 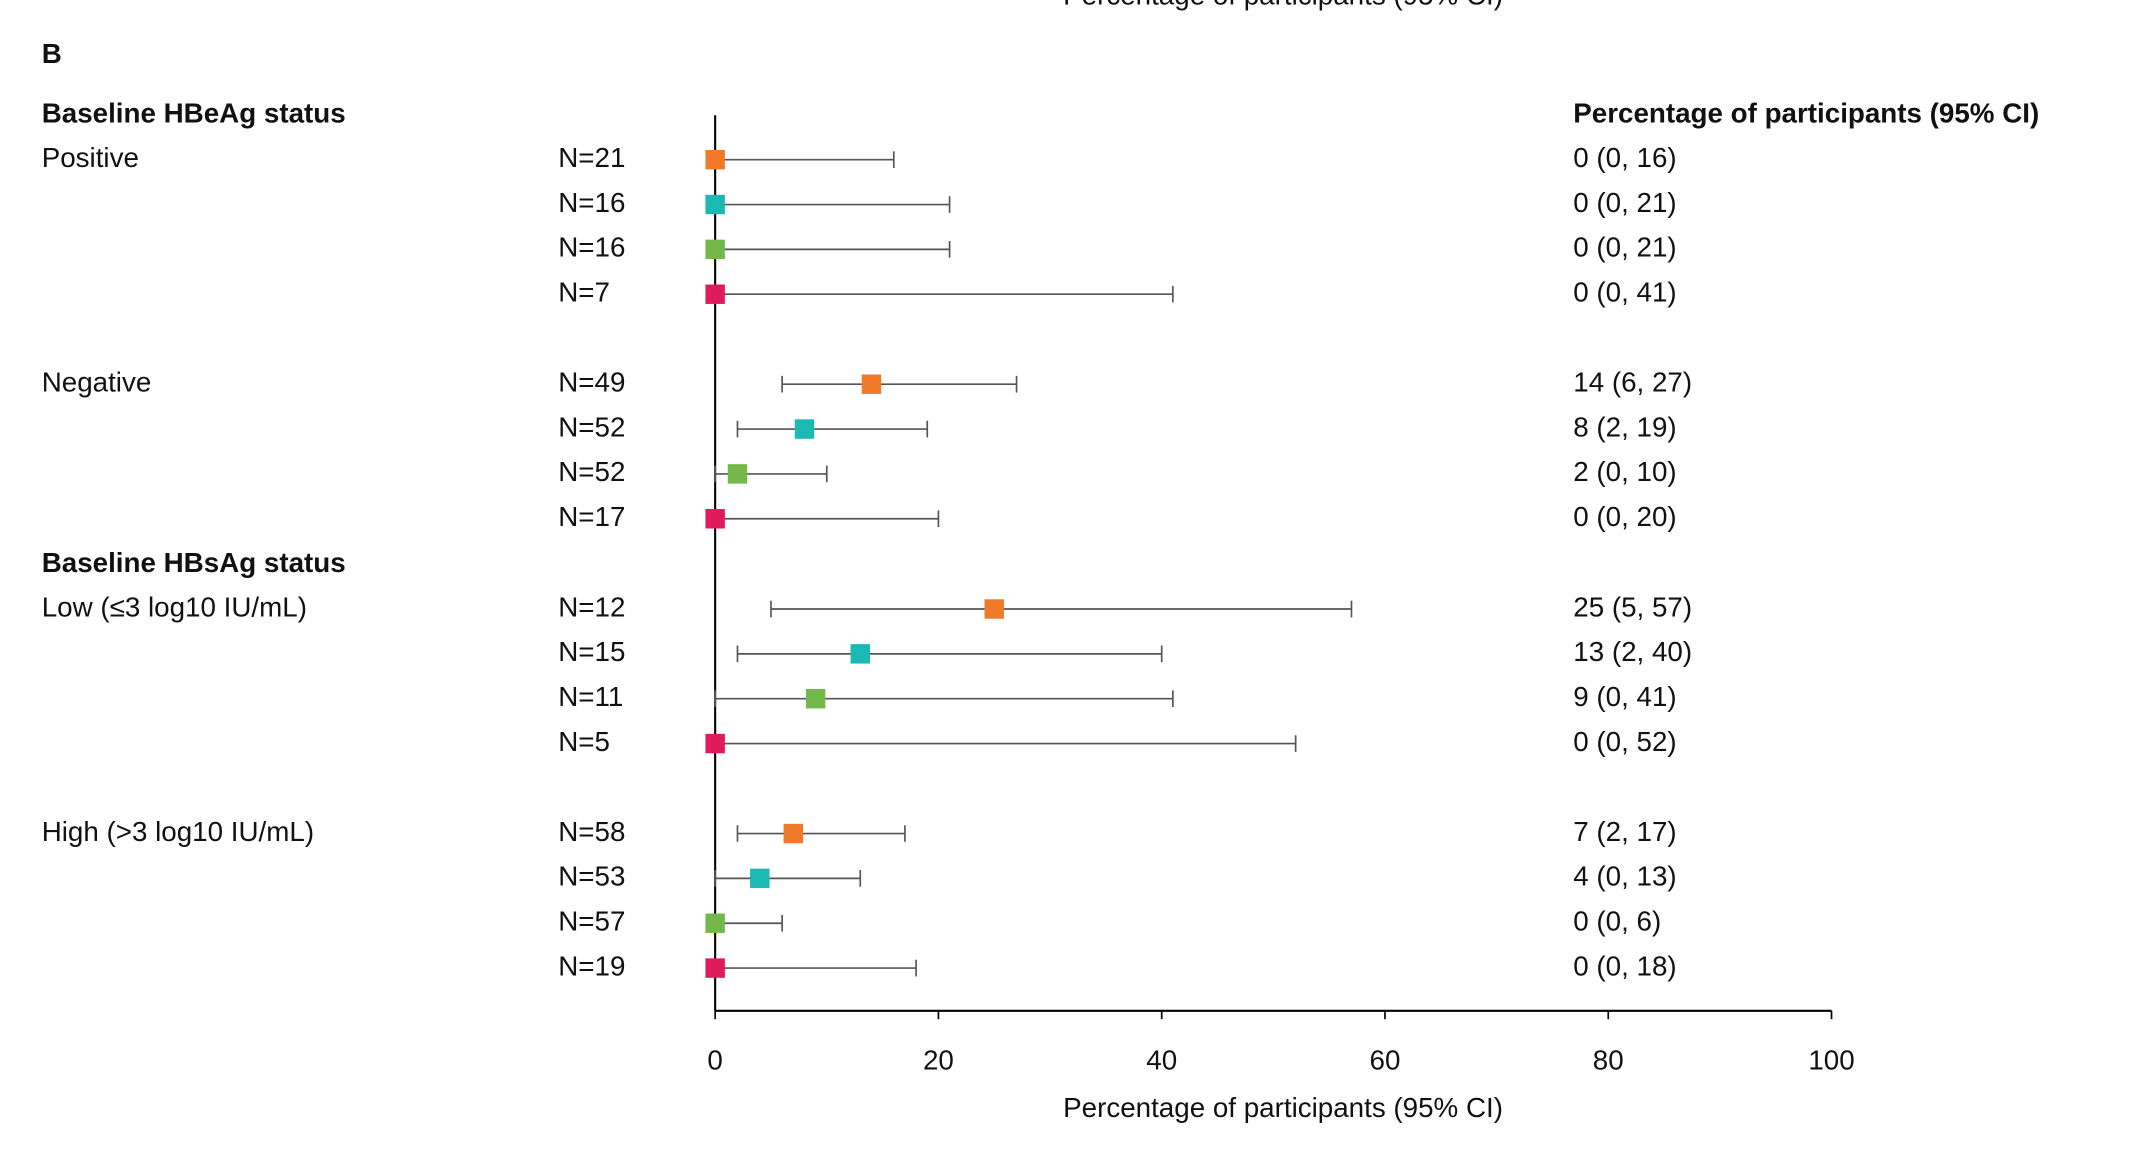 I want to click on x-tick-label: 40, so click(x=1161, y=1060).